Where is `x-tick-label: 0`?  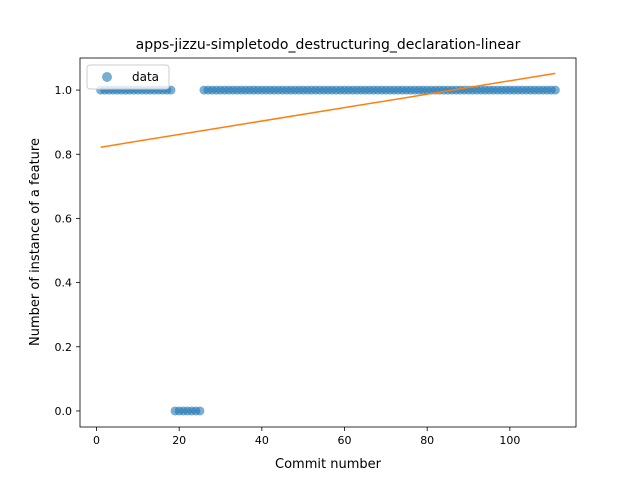 x-tick-label: 0 is located at coordinates (96, 440).